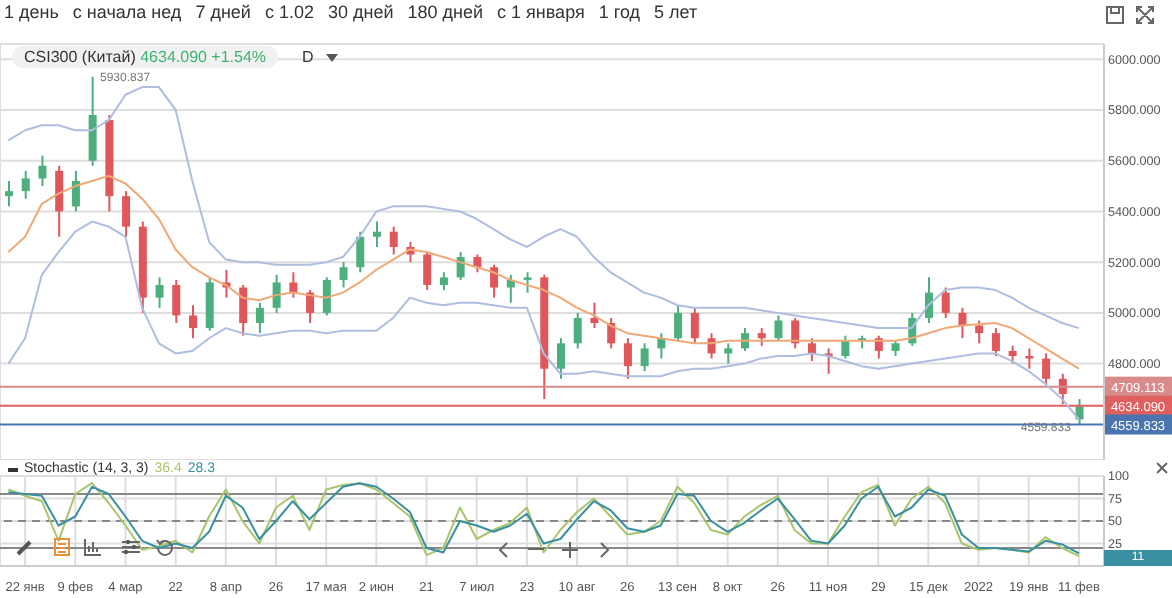 This screenshot has width=1172, height=598. Describe the element at coordinates (223, 12) in the screenshot. I see `text: 7 дней` at that location.